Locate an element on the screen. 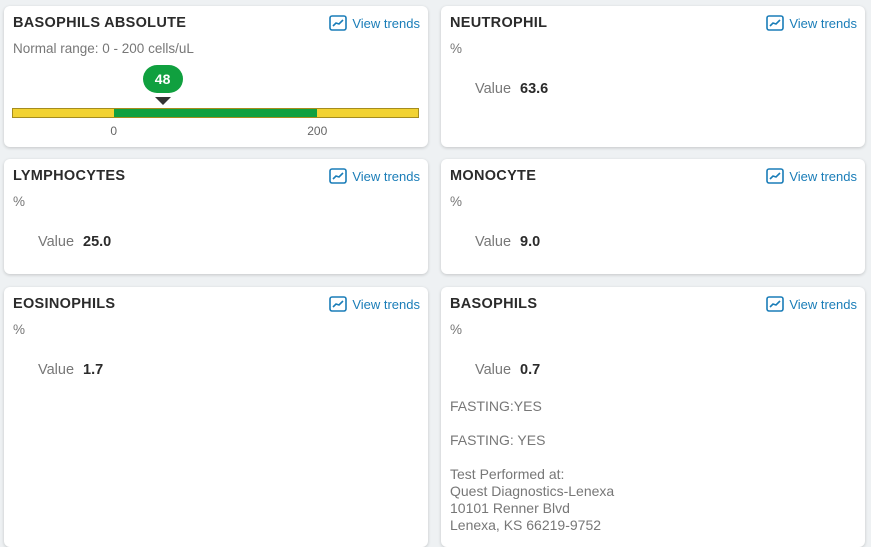  lab-line: 10101 Renner Blvd is located at coordinates (510, 508).